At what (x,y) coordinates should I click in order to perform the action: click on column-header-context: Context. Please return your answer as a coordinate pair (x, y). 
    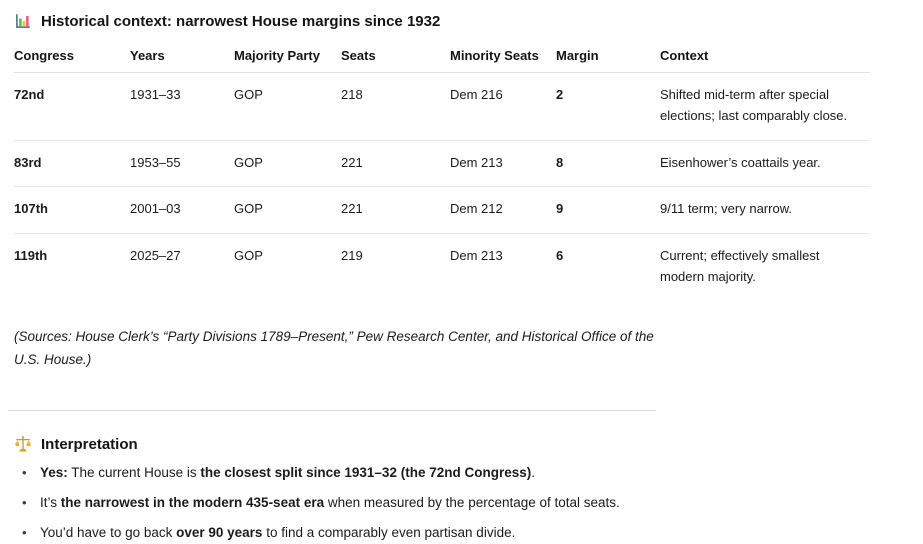
    Looking at the image, I should click on (765, 57).